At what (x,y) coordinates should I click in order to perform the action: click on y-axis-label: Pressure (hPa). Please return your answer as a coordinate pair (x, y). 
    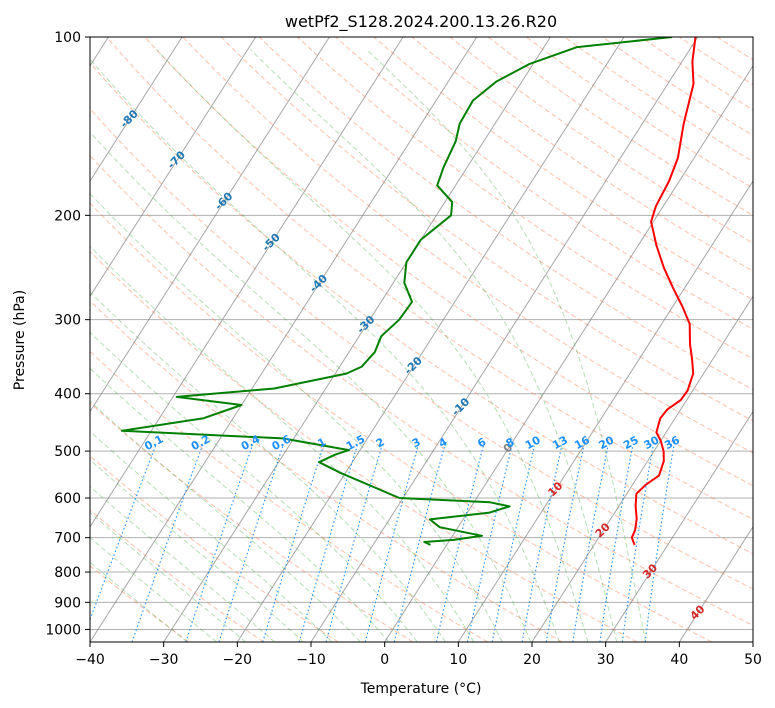
    Looking at the image, I should click on (20, 340).